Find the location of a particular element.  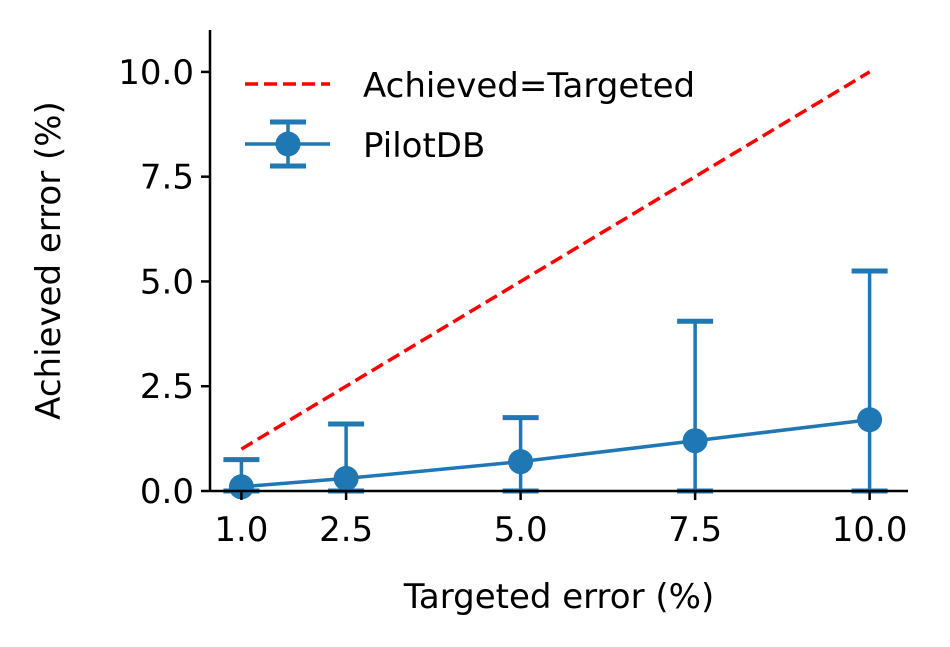

x-tick-label: 10.0 is located at coordinates (870, 530).